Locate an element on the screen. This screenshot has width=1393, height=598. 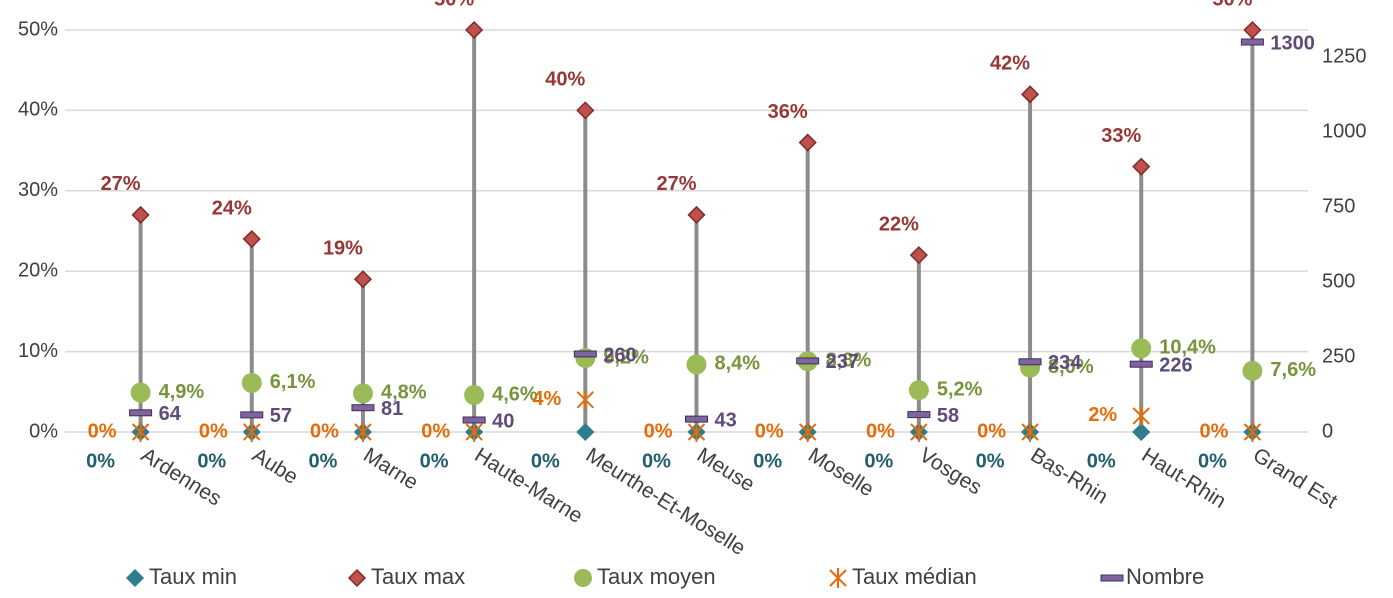
data-label: 36% is located at coordinates (788, 112).